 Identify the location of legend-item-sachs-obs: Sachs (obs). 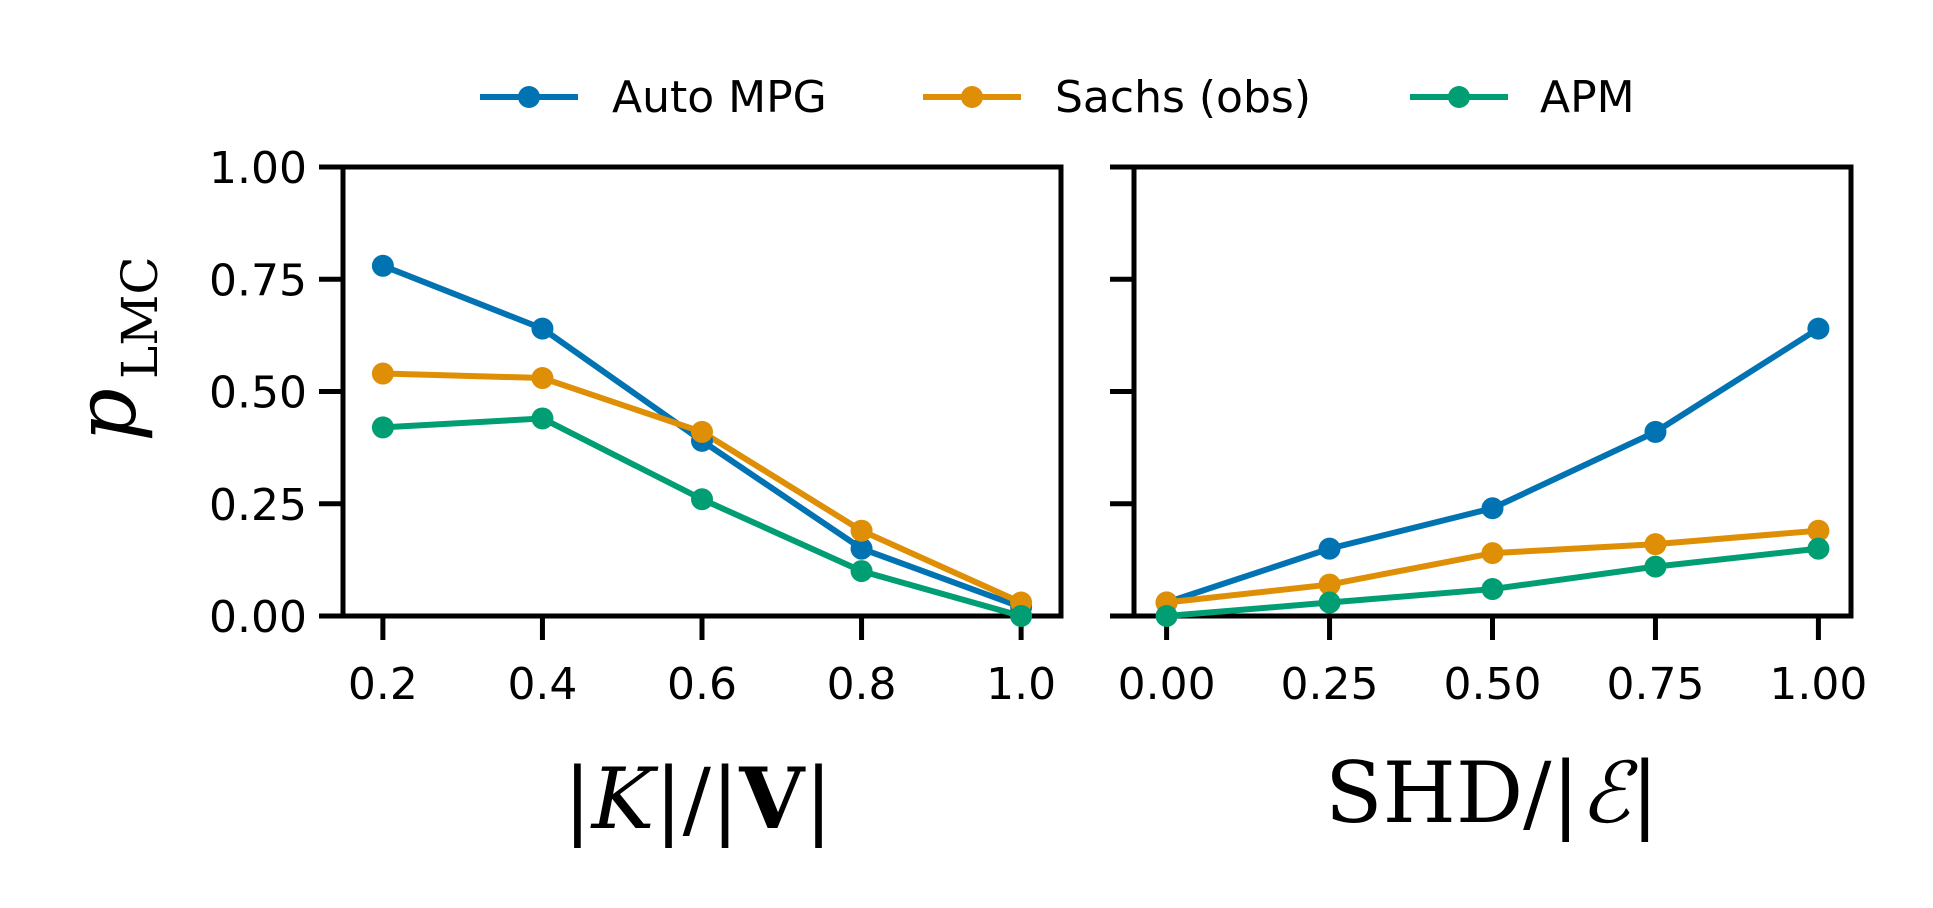
(1117, 97).